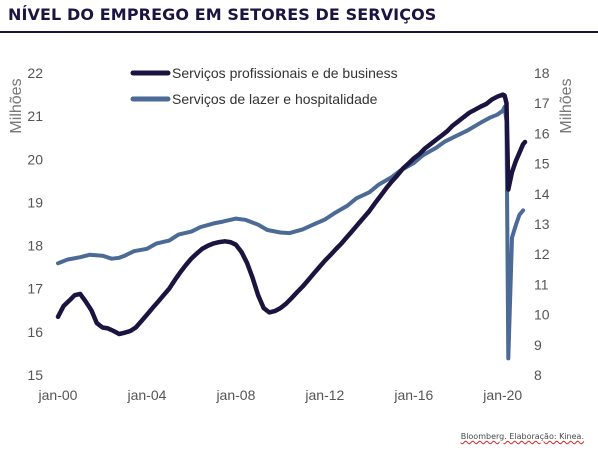 The height and width of the screenshot is (453, 598). What do you see at coordinates (35, 246) in the screenshot?
I see `left-tick-label: 18` at bounding box center [35, 246].